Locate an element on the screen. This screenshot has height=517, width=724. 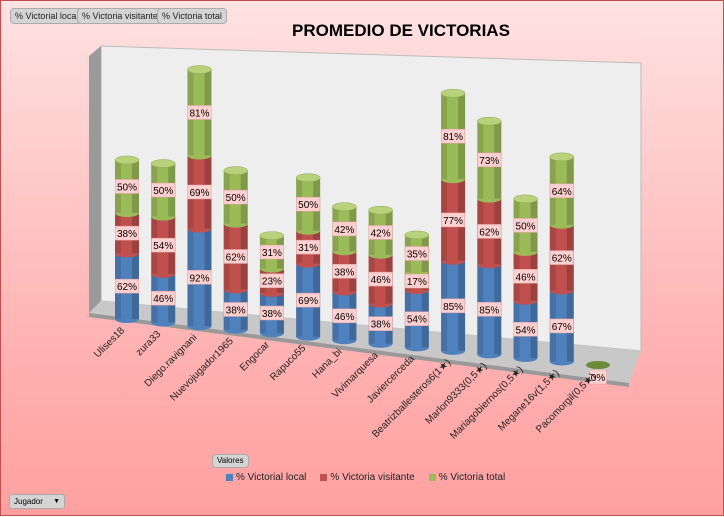
bar-stack: 62% 38% 50% is located at coordinates (127, 239).